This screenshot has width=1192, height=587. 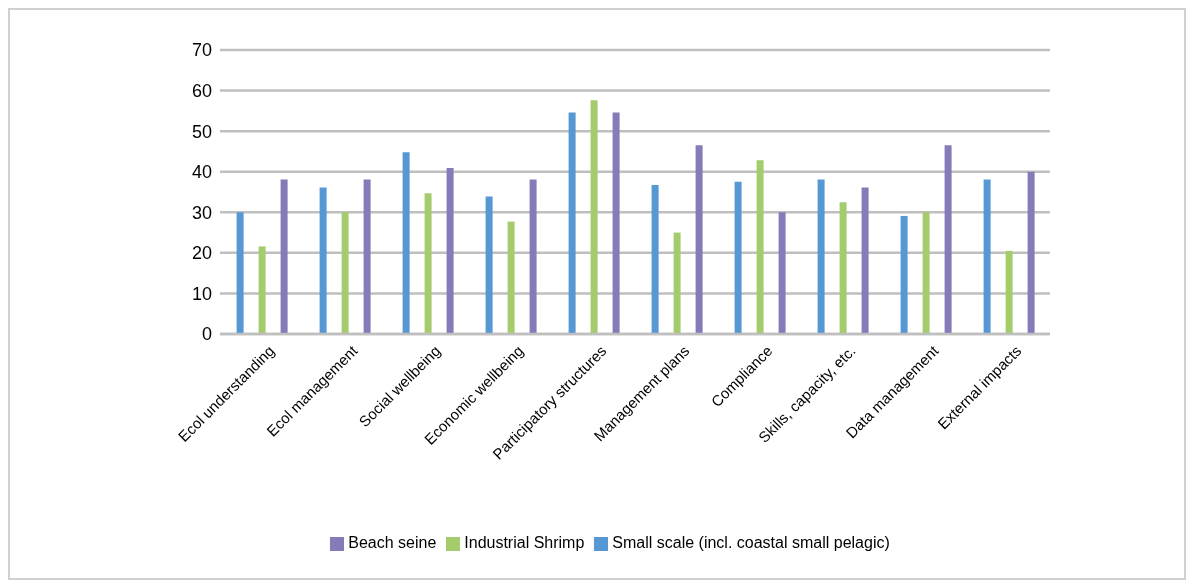 I want to click on y-tick-label: 50, so click(x=201, y=131).